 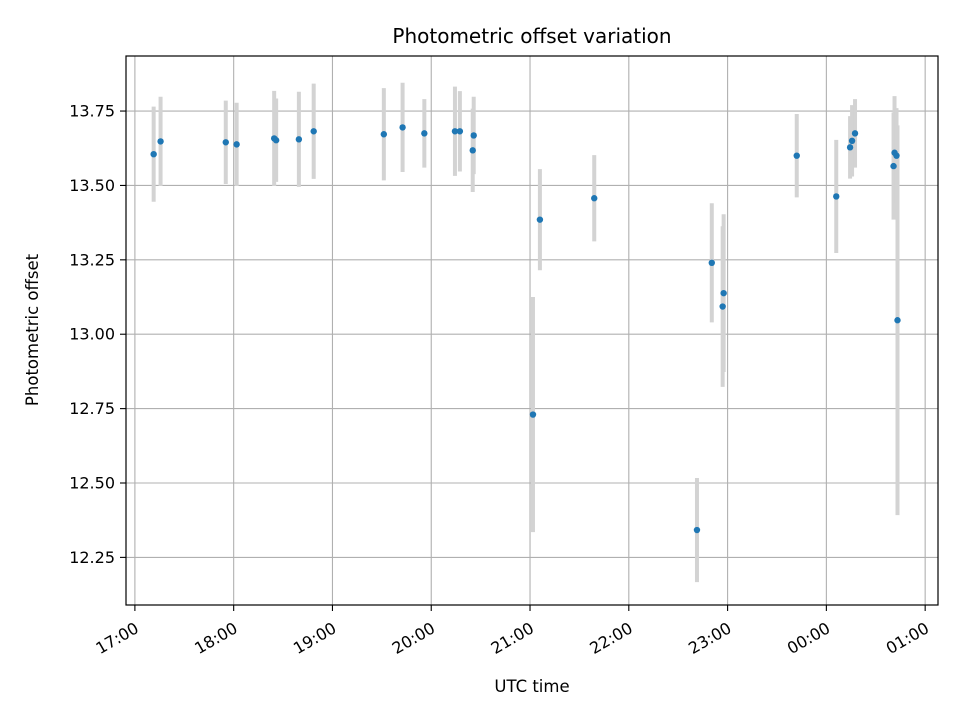 What do you see at coordinates (92, 259) in the screenshot?
I see `y-tick-label: 13.25` at bounding box center [92, 259].